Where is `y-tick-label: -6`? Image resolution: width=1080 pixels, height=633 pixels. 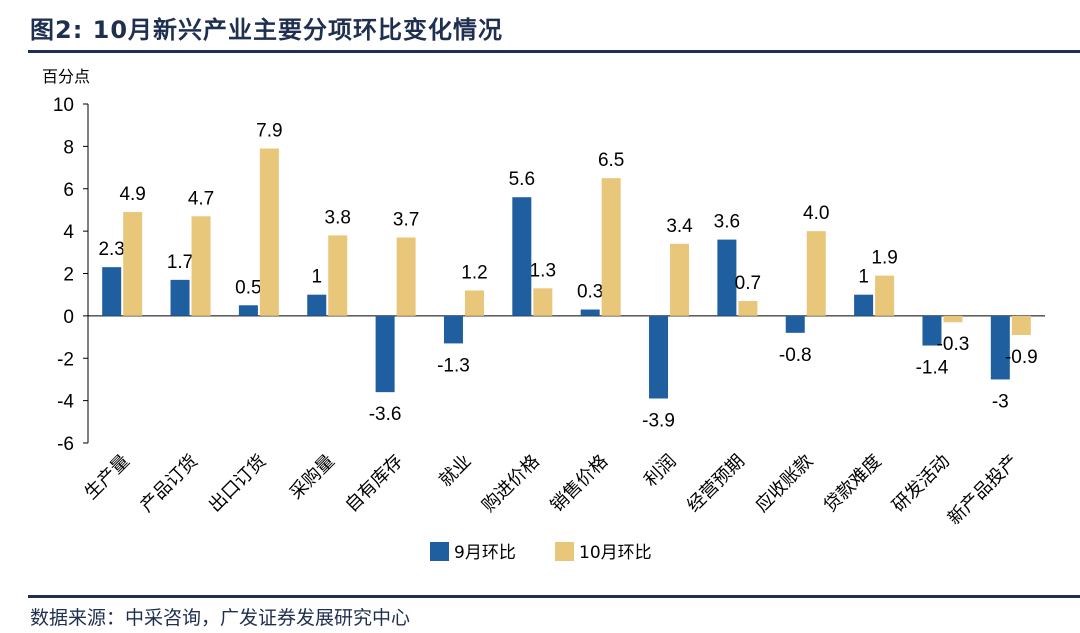 y-tick-label: -6 is located at coordinates (65, 444).